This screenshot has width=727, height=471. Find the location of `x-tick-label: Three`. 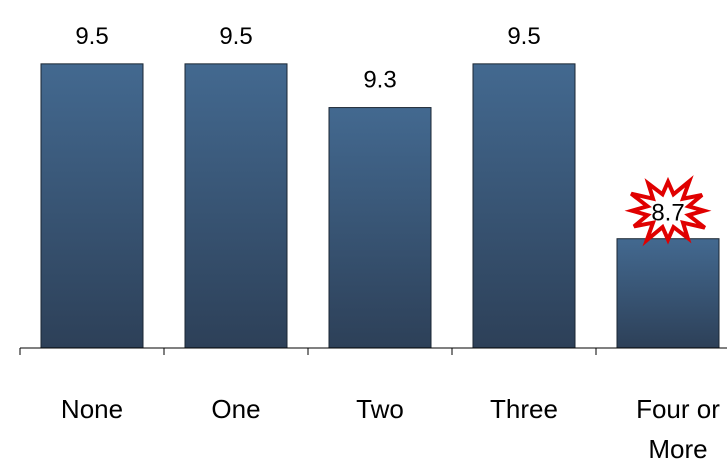

x-tick-label: Three is located at coordinates (524, 409).